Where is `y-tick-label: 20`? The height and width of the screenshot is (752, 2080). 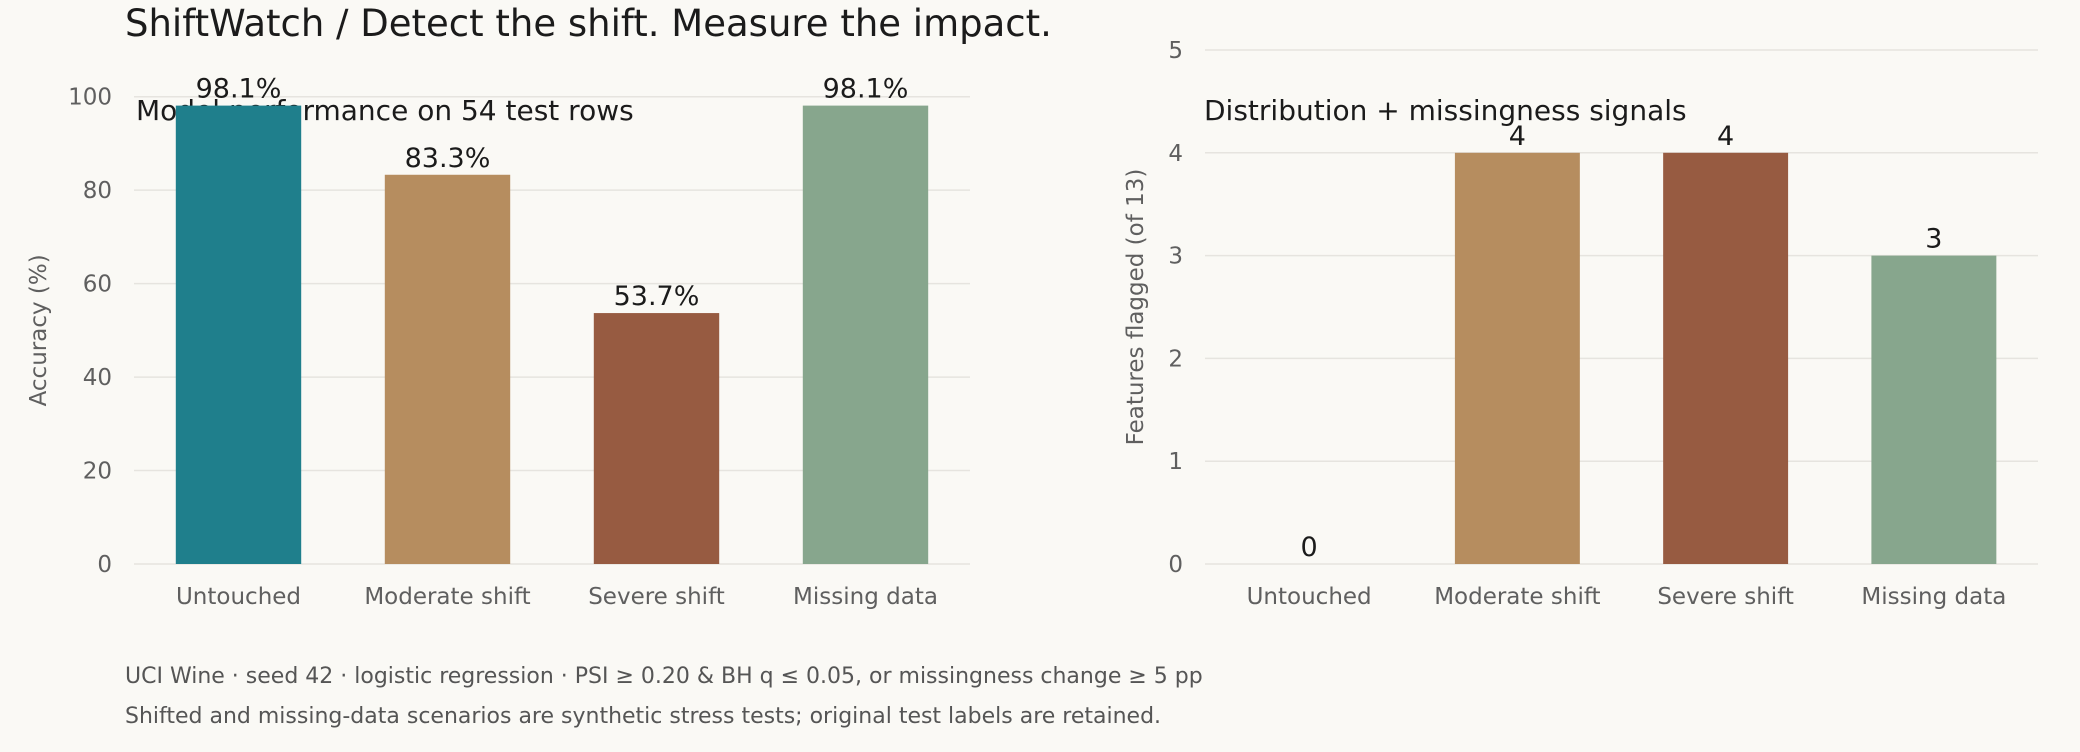 y-tick-label: 20 is located at coordinates (97, 472).